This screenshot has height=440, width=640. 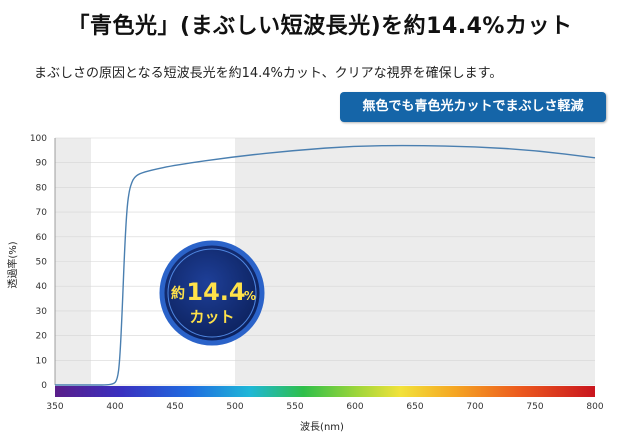 I want to click on y-tick-label: 60, so click(x=42, y=238).